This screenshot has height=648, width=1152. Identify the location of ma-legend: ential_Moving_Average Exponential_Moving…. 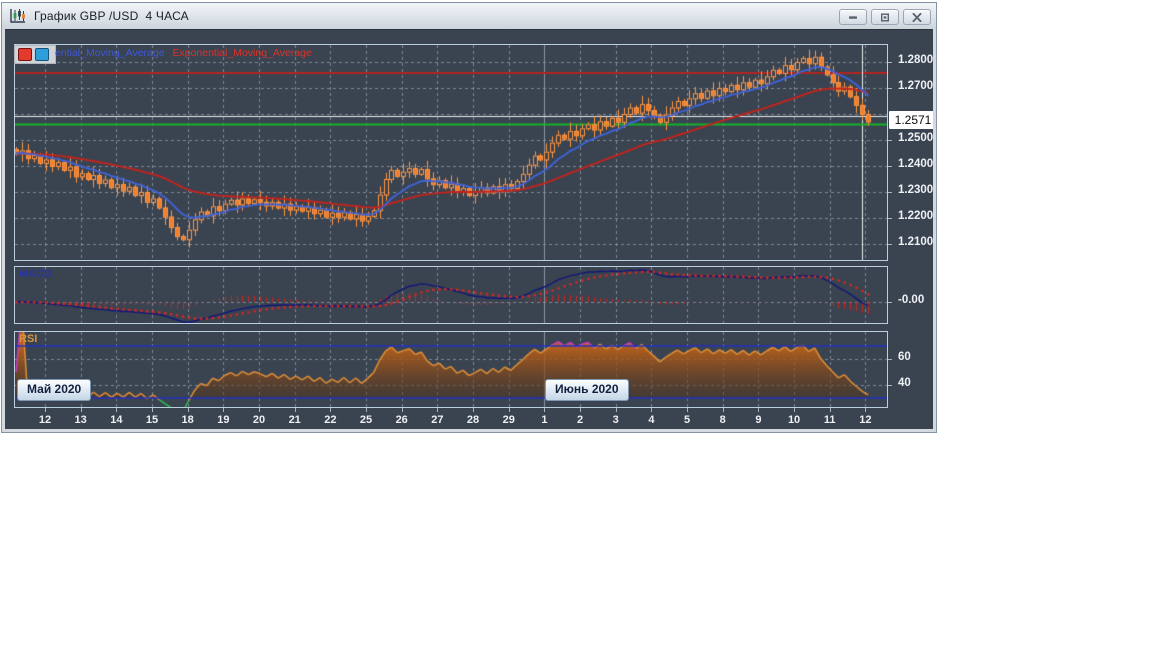
(186, 53).